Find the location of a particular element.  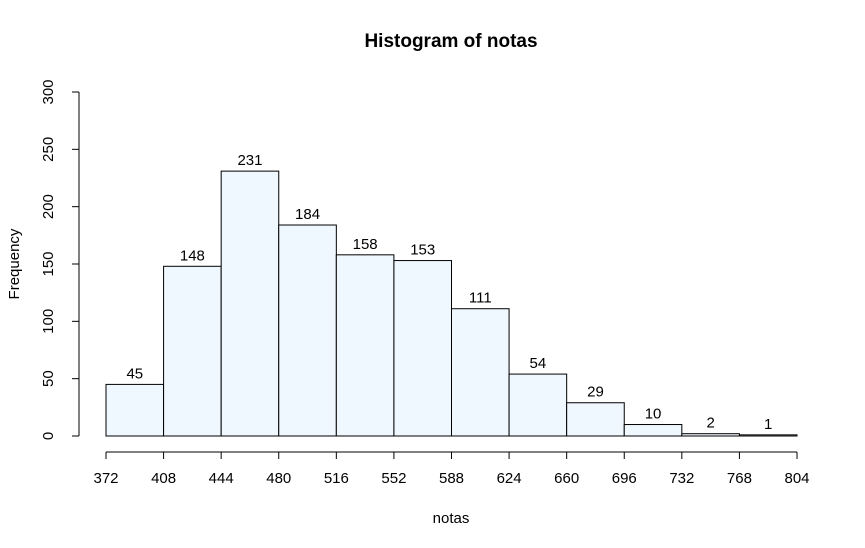

x-tick-label: 660 is located at coordinates (566, 478).